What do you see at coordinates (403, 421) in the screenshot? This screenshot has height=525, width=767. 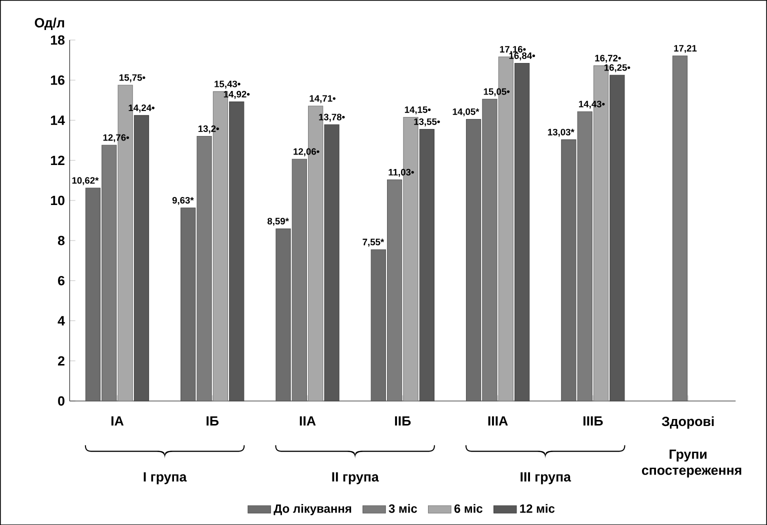 I see `x-tick-label: IIБ` at bounding box center [403, 421].